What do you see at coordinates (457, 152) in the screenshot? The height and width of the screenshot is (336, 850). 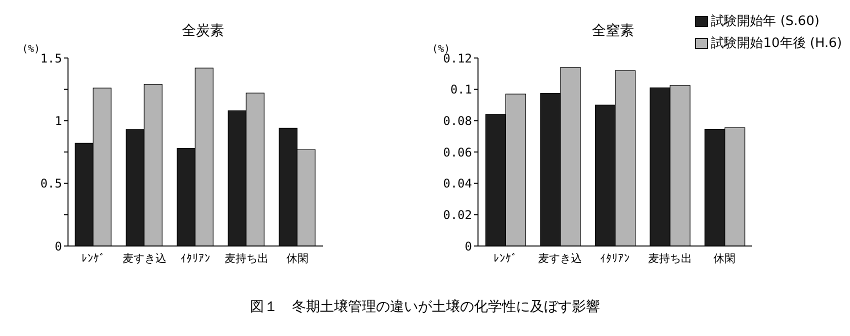 I see `y-tick-label: 0.06` at bounding box center [457, 152].